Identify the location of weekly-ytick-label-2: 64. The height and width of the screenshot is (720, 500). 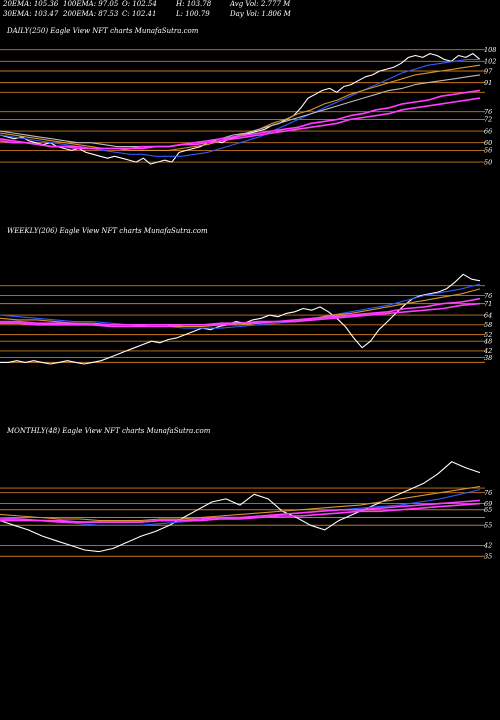
(488, 315).